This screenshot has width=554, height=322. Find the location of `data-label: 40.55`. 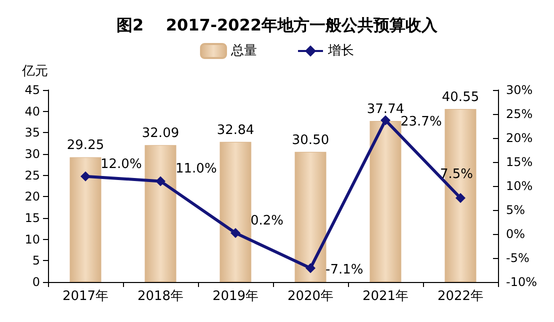

data-label: 40.55 is located at coordinates (461, 97).